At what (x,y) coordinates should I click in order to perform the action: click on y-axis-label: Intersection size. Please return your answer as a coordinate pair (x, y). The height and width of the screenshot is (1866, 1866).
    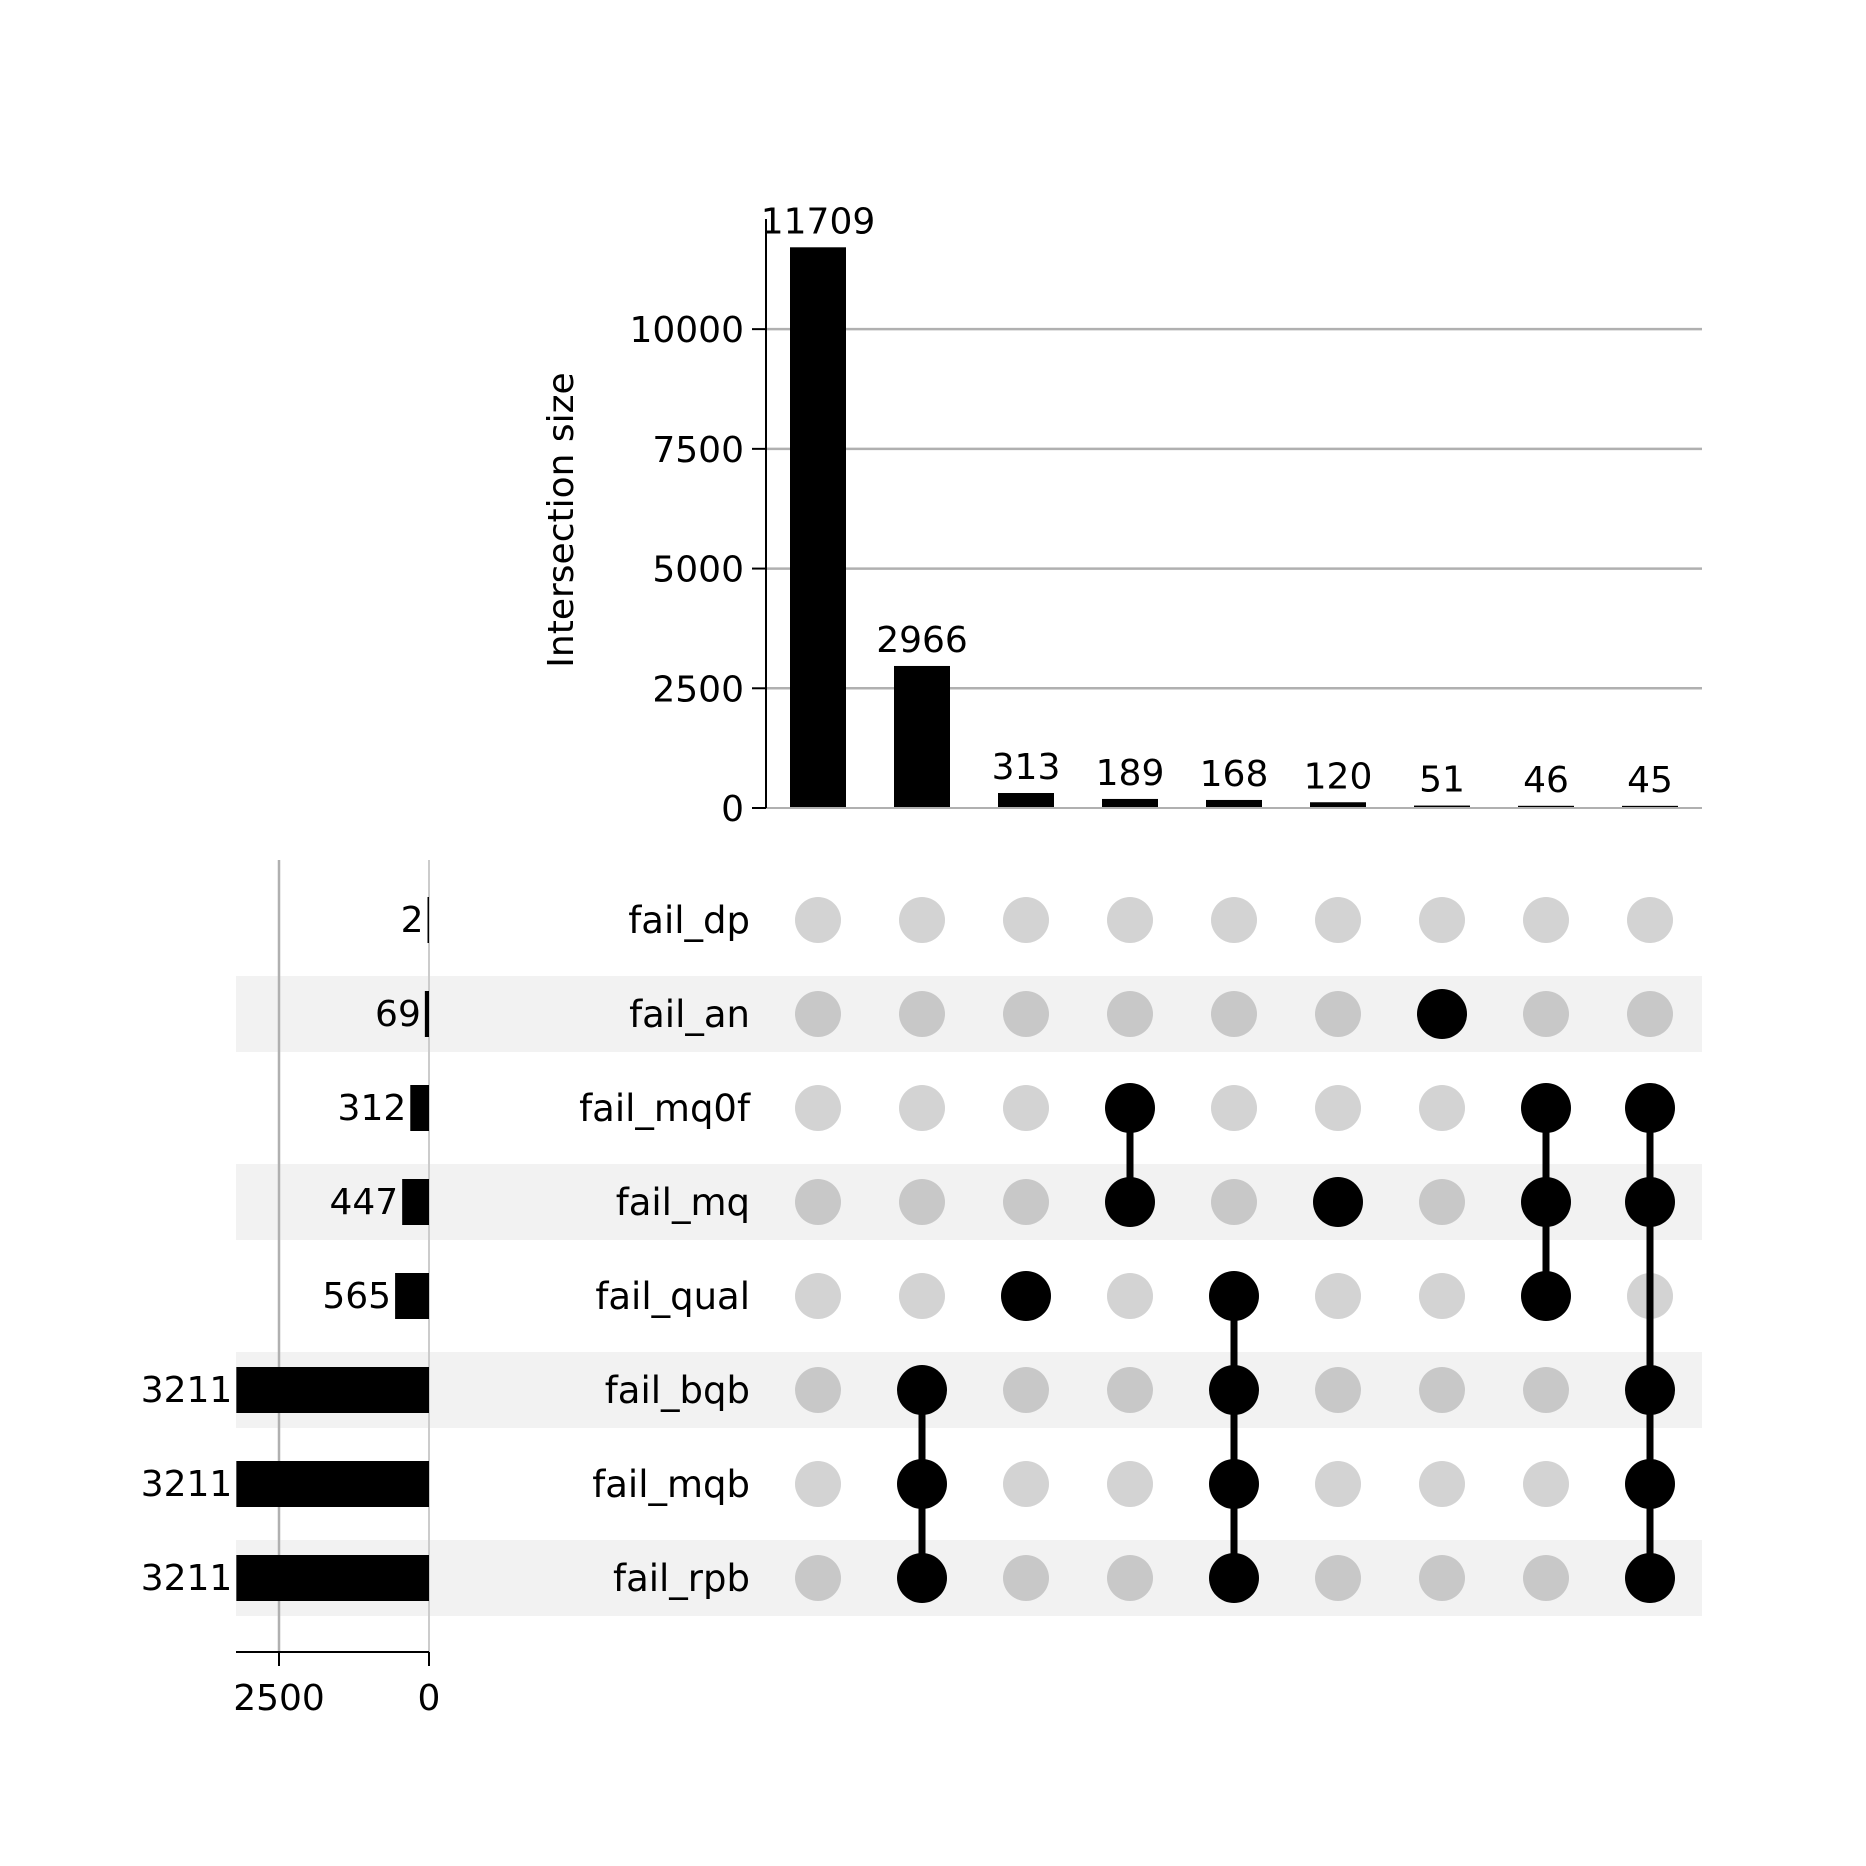
    Looking at the image, I should click on (561, 519).